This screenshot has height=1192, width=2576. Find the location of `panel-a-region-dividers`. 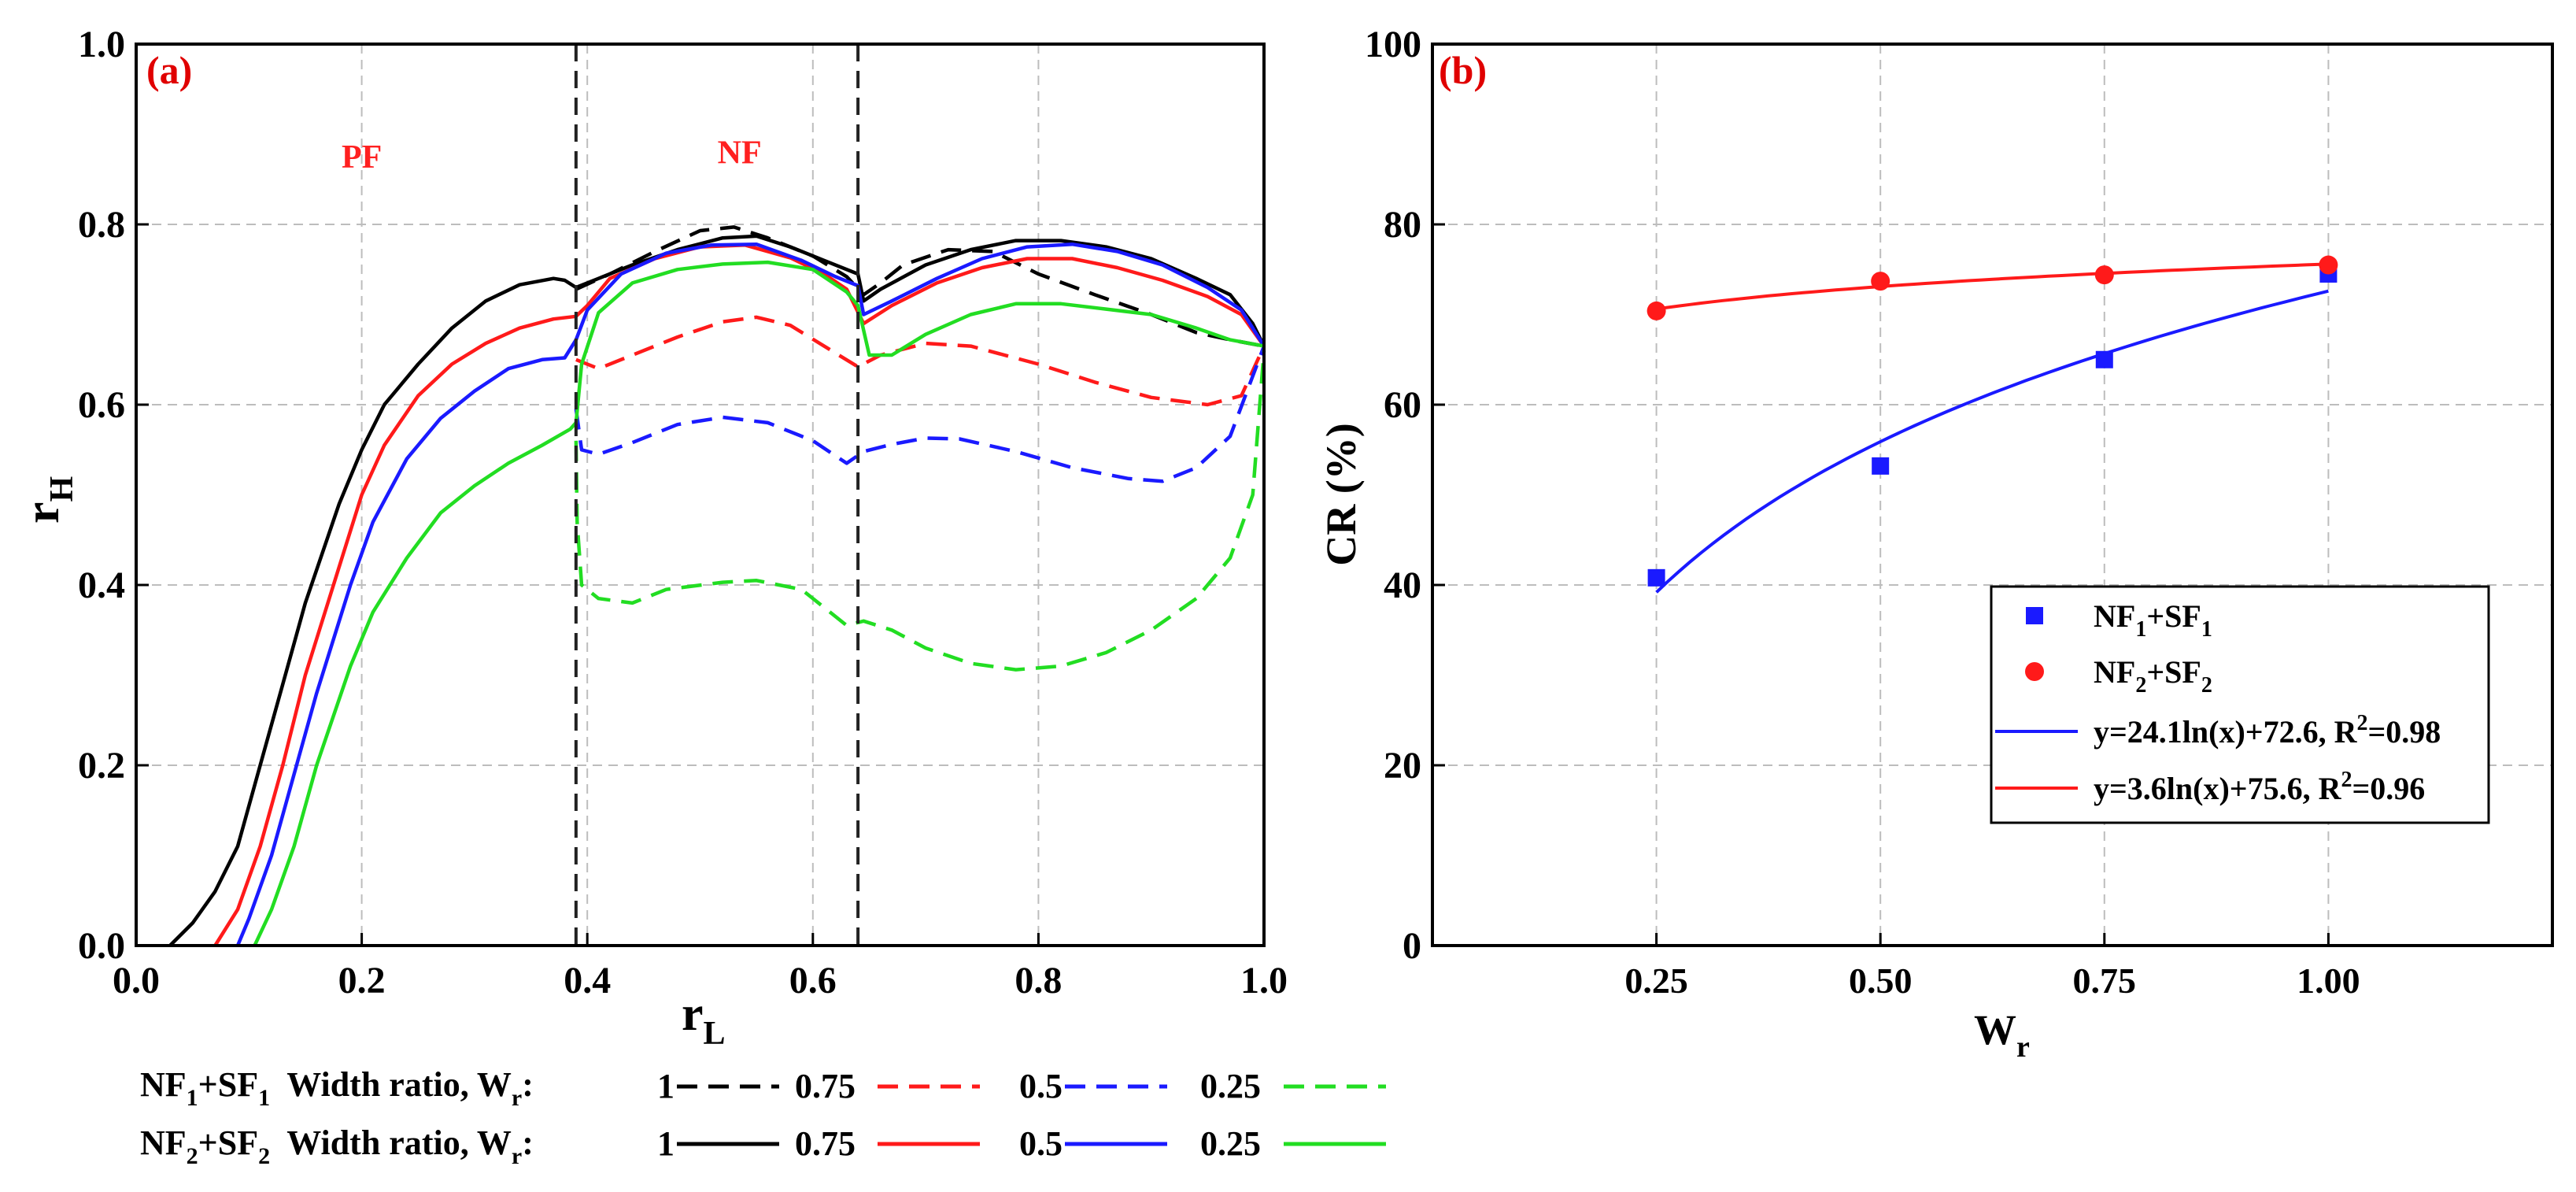

panel-a-region-dividers is located at coordinates (717, 495).